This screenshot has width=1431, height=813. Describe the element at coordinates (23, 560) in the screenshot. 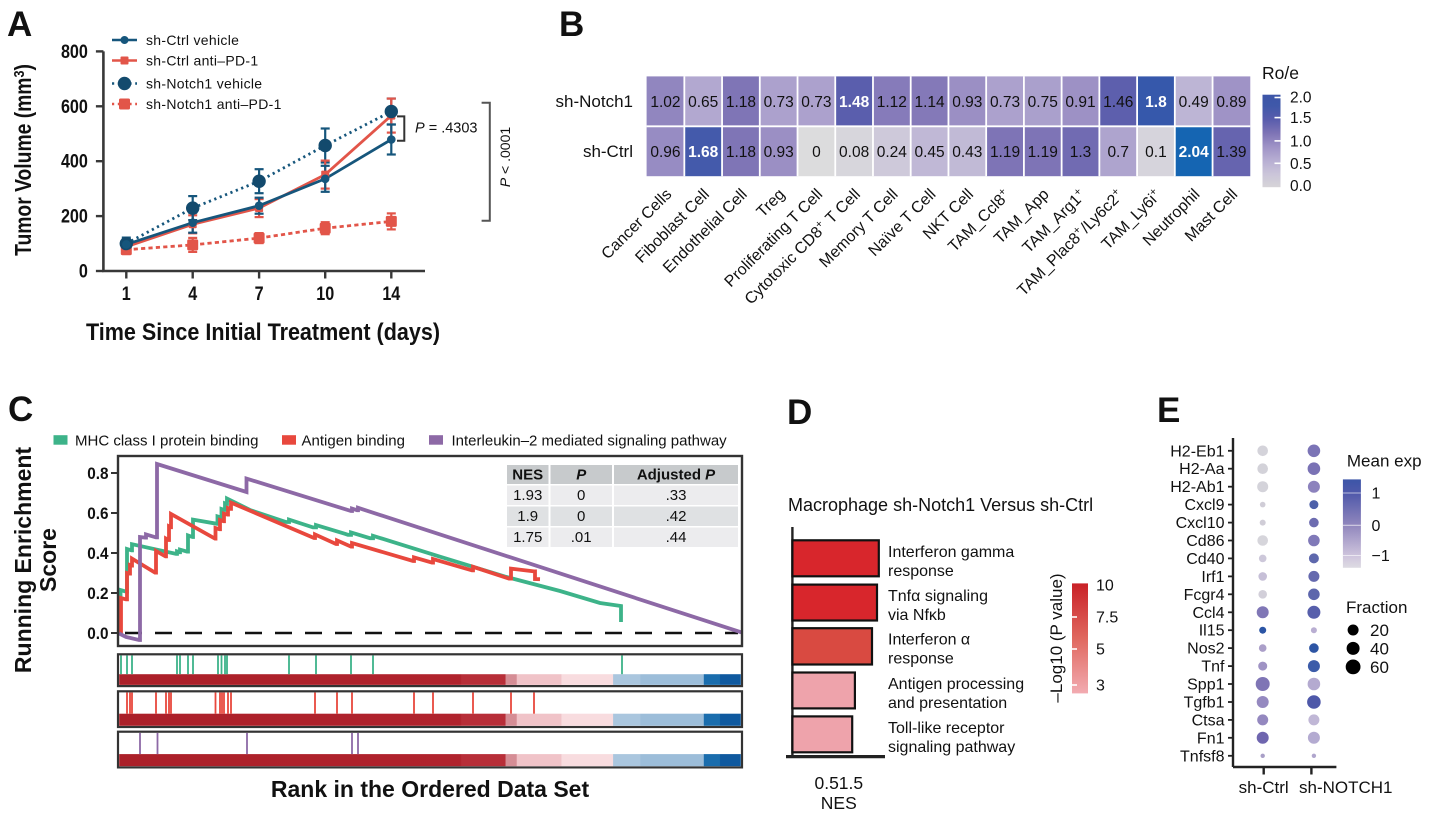

I see `svg-text: Running Enrichment` at that location.